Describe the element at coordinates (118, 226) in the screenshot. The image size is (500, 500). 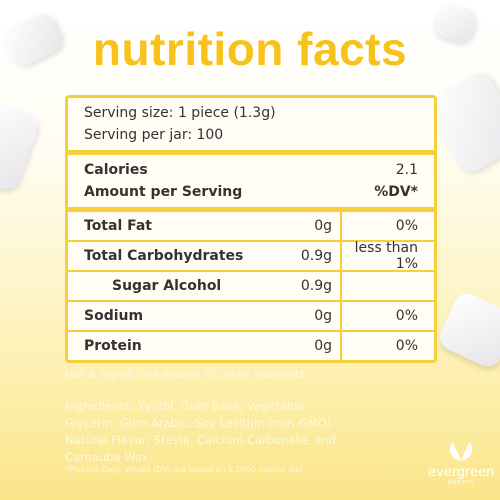
I see `nutrient-name: Total Fat` at that location.